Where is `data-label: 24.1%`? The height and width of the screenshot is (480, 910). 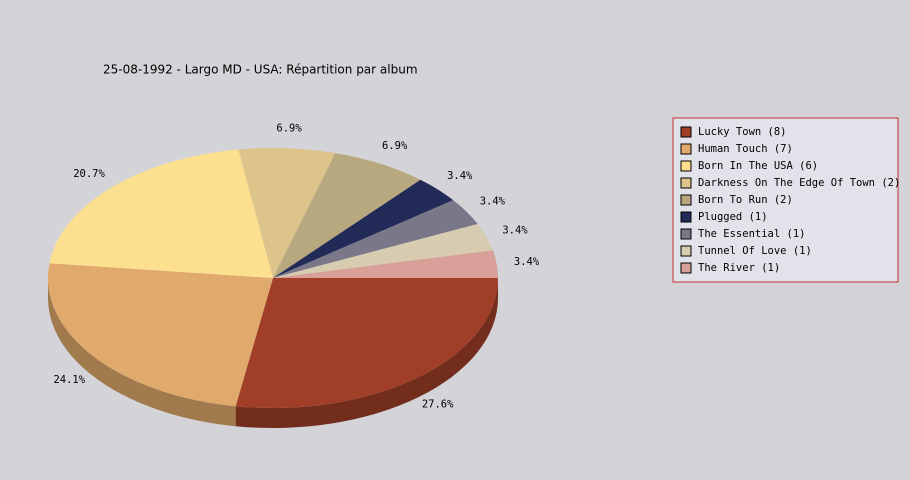 data-label: 24.1% is located at coordinates (69, 380).